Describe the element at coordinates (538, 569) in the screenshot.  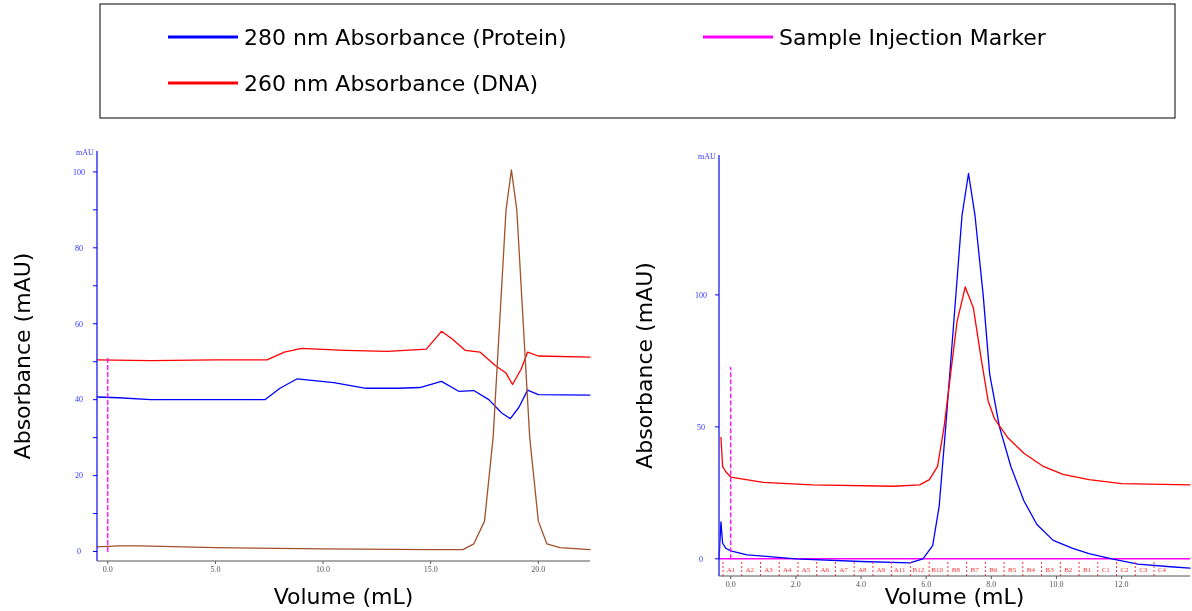
I see `x-tick-label: 20.0` at that location.